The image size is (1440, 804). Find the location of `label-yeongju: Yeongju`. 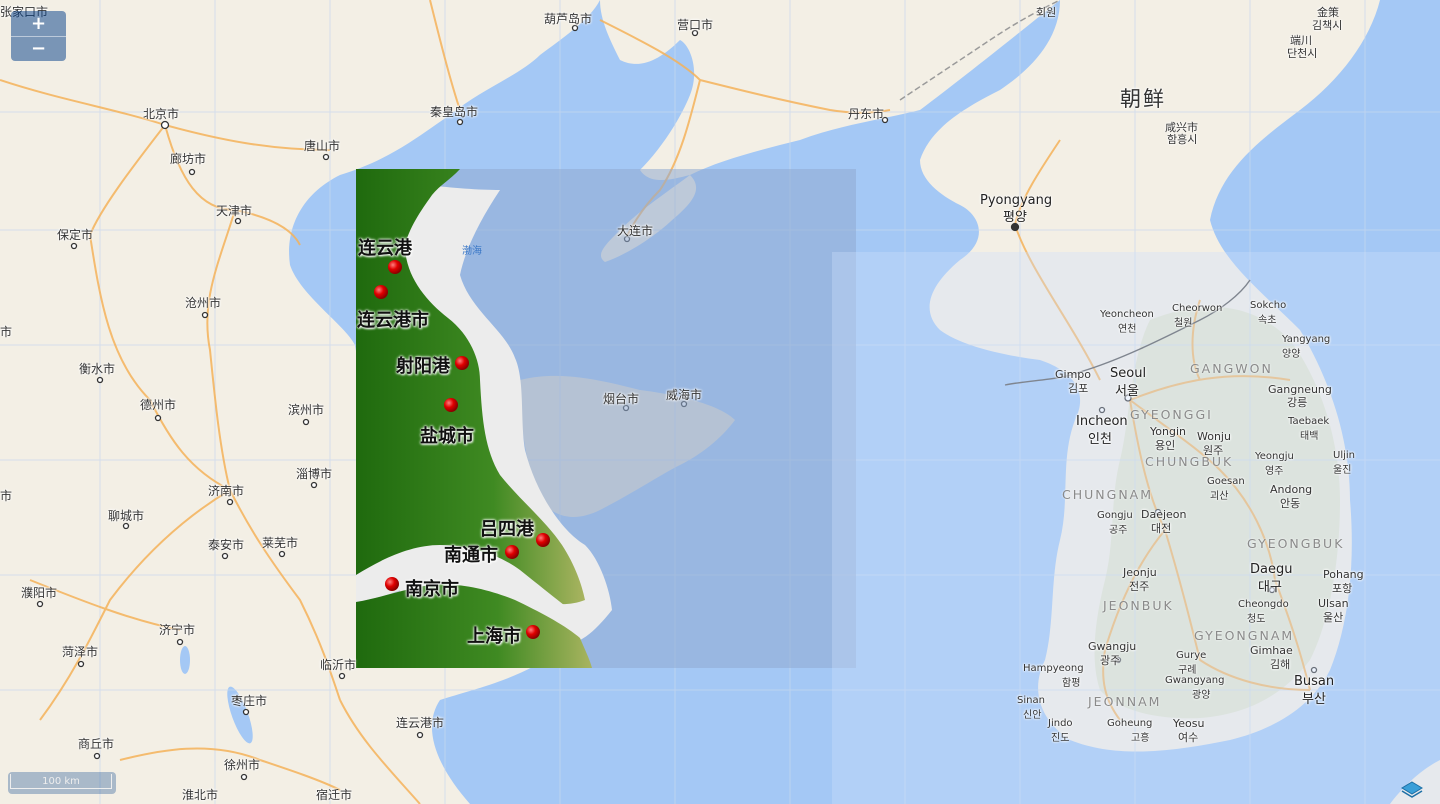

label-yeongju: Yeongju is located at coordinates (1274, 456).